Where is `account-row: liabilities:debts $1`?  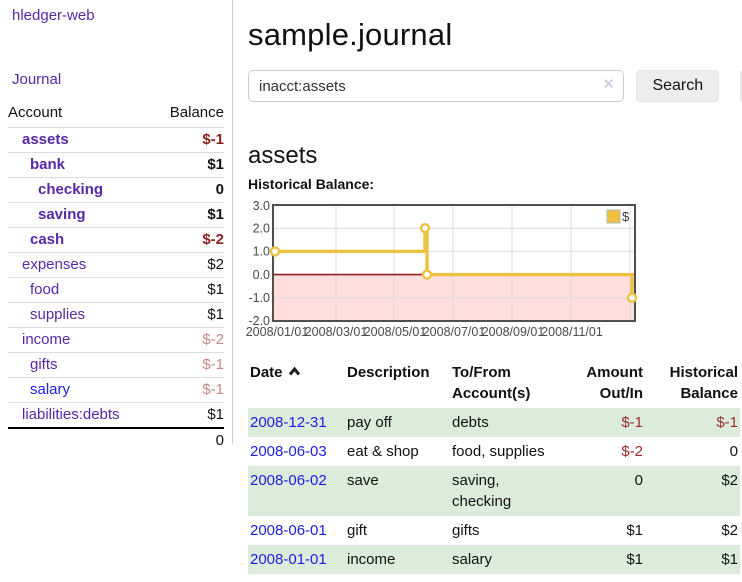
account-row: liabilities:debts $1 is located at coordinates (116, 415).